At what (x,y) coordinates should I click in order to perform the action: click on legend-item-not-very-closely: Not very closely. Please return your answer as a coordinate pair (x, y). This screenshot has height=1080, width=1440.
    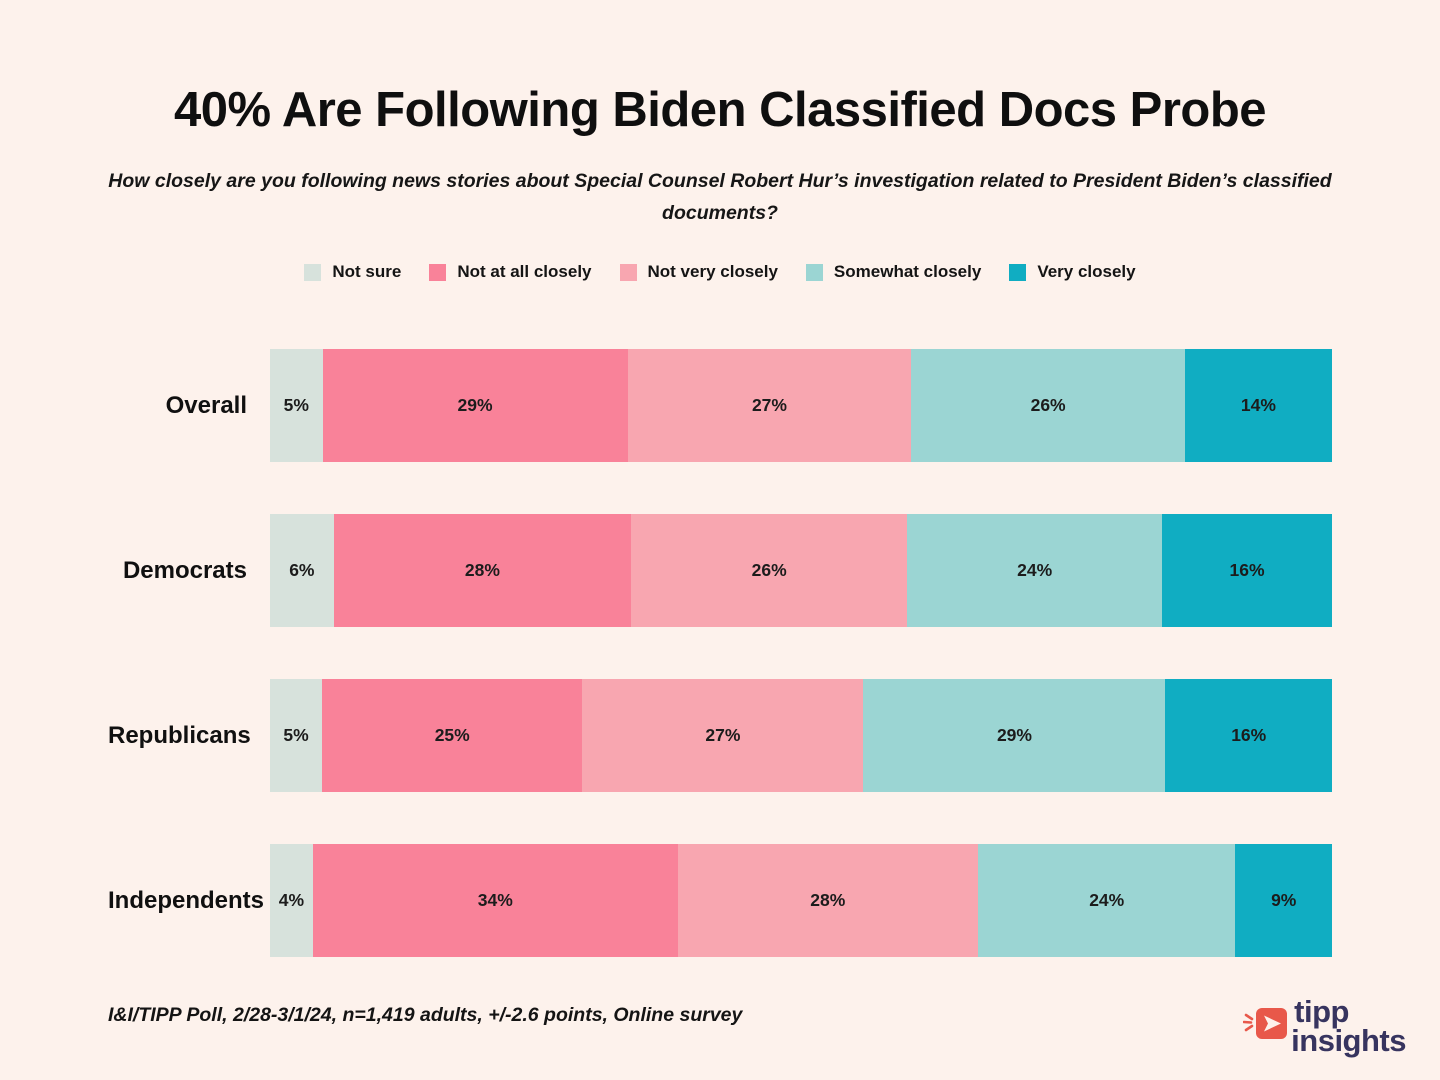
    Looking at the image, I should click on (698, 272).